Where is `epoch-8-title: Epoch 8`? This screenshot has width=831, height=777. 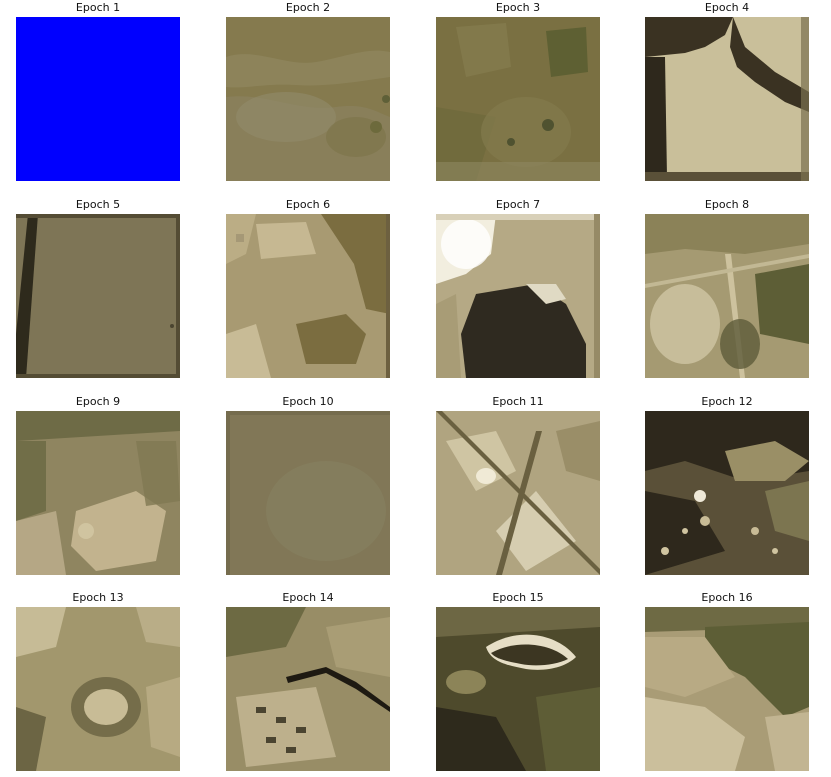
epoch-8-title: Epoch 8 is located at coordinates (727, 204).